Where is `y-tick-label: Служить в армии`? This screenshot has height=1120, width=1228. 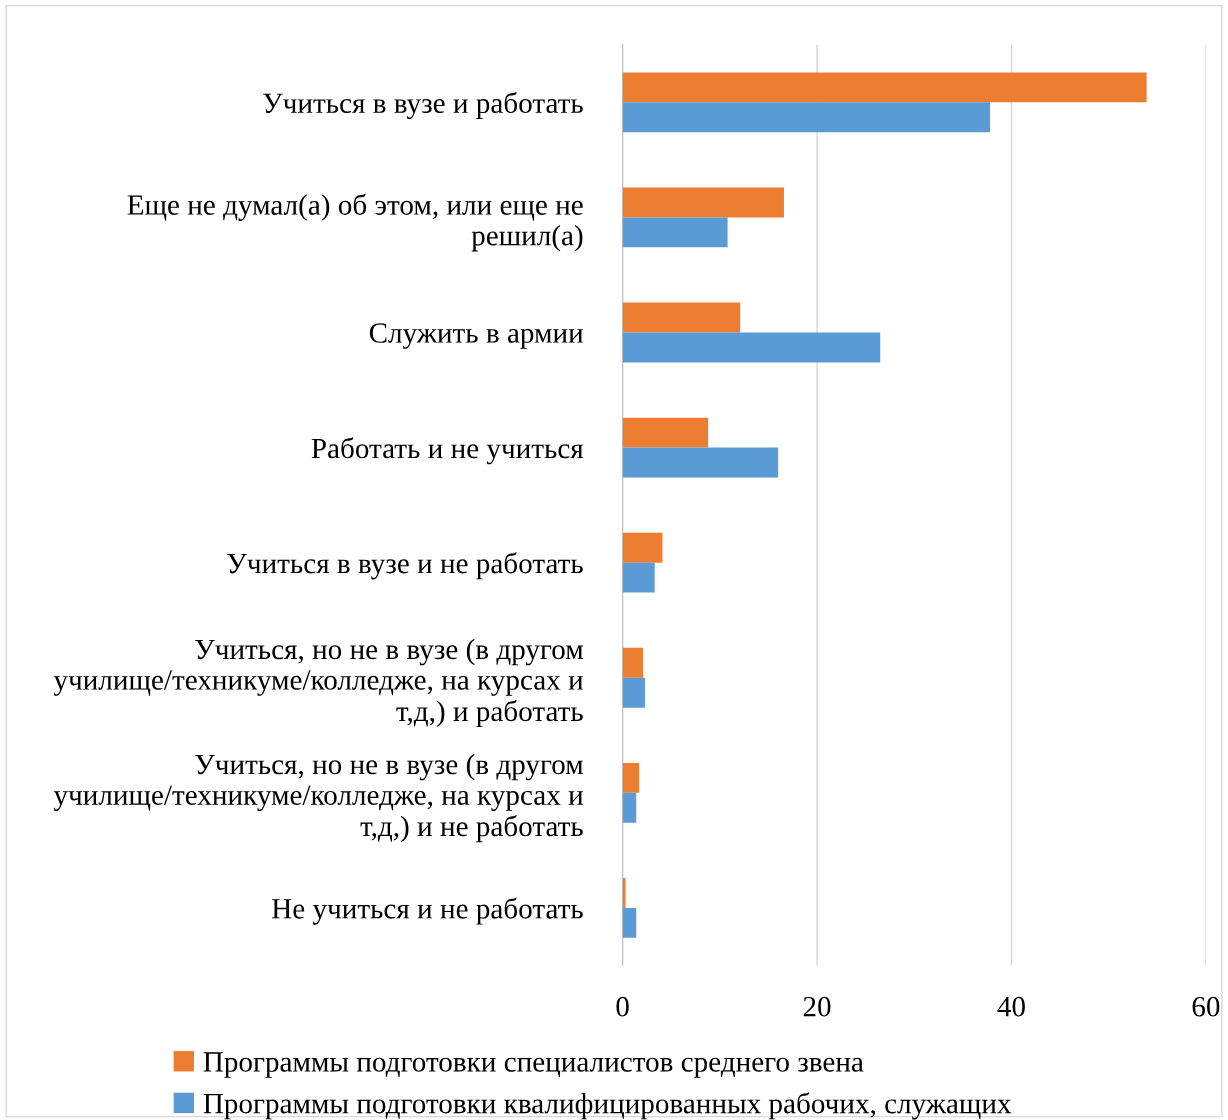
y-tick-label: Служить в армии is located at coordinates (476, 336).